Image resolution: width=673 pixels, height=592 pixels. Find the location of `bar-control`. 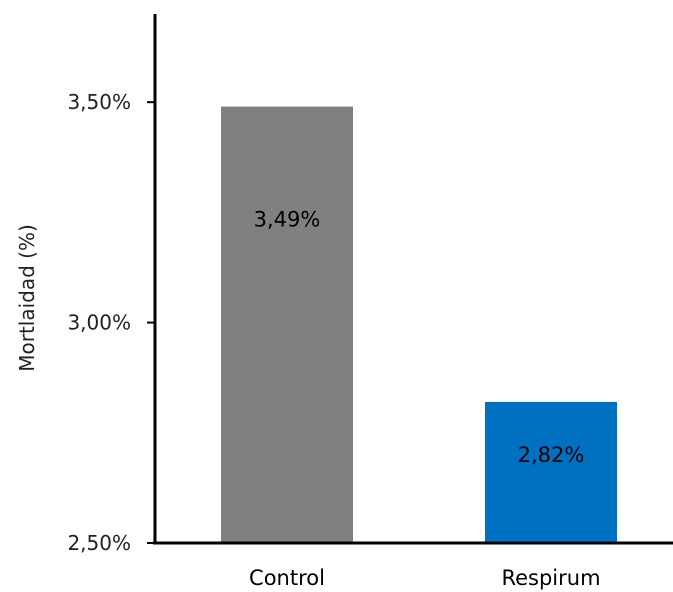

bar-control is located at coordinates (287, 324).